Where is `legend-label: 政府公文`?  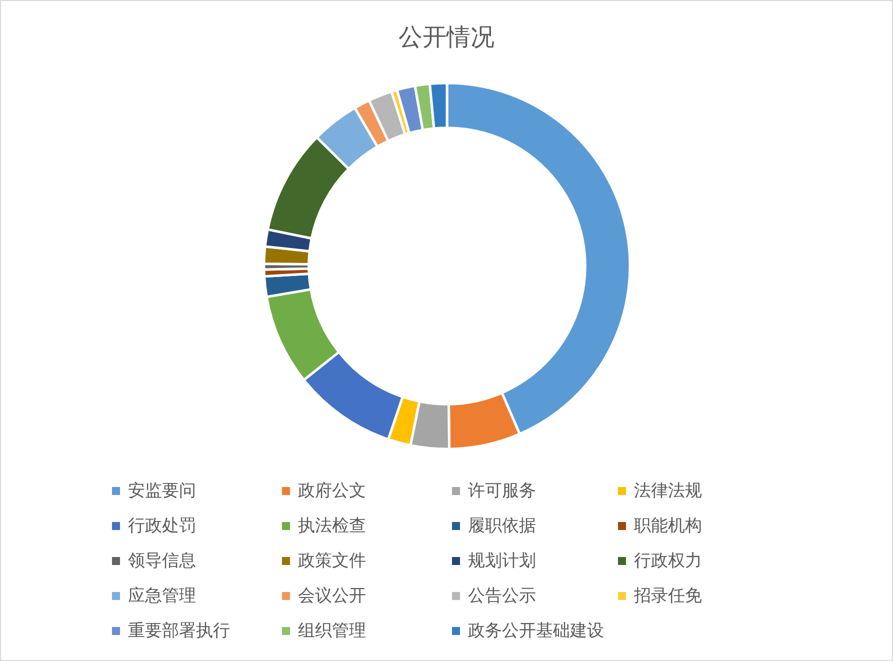 legend-label: 政府公文 is located at coordinates (332, 491).